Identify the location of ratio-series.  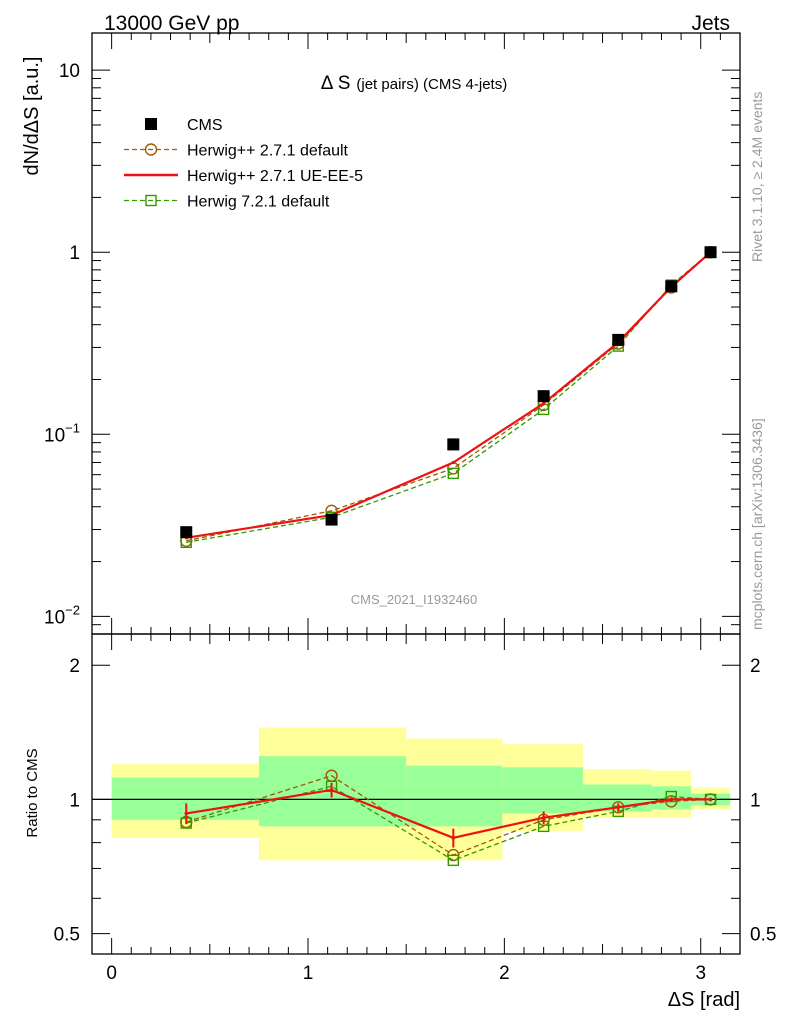
(448, 818).